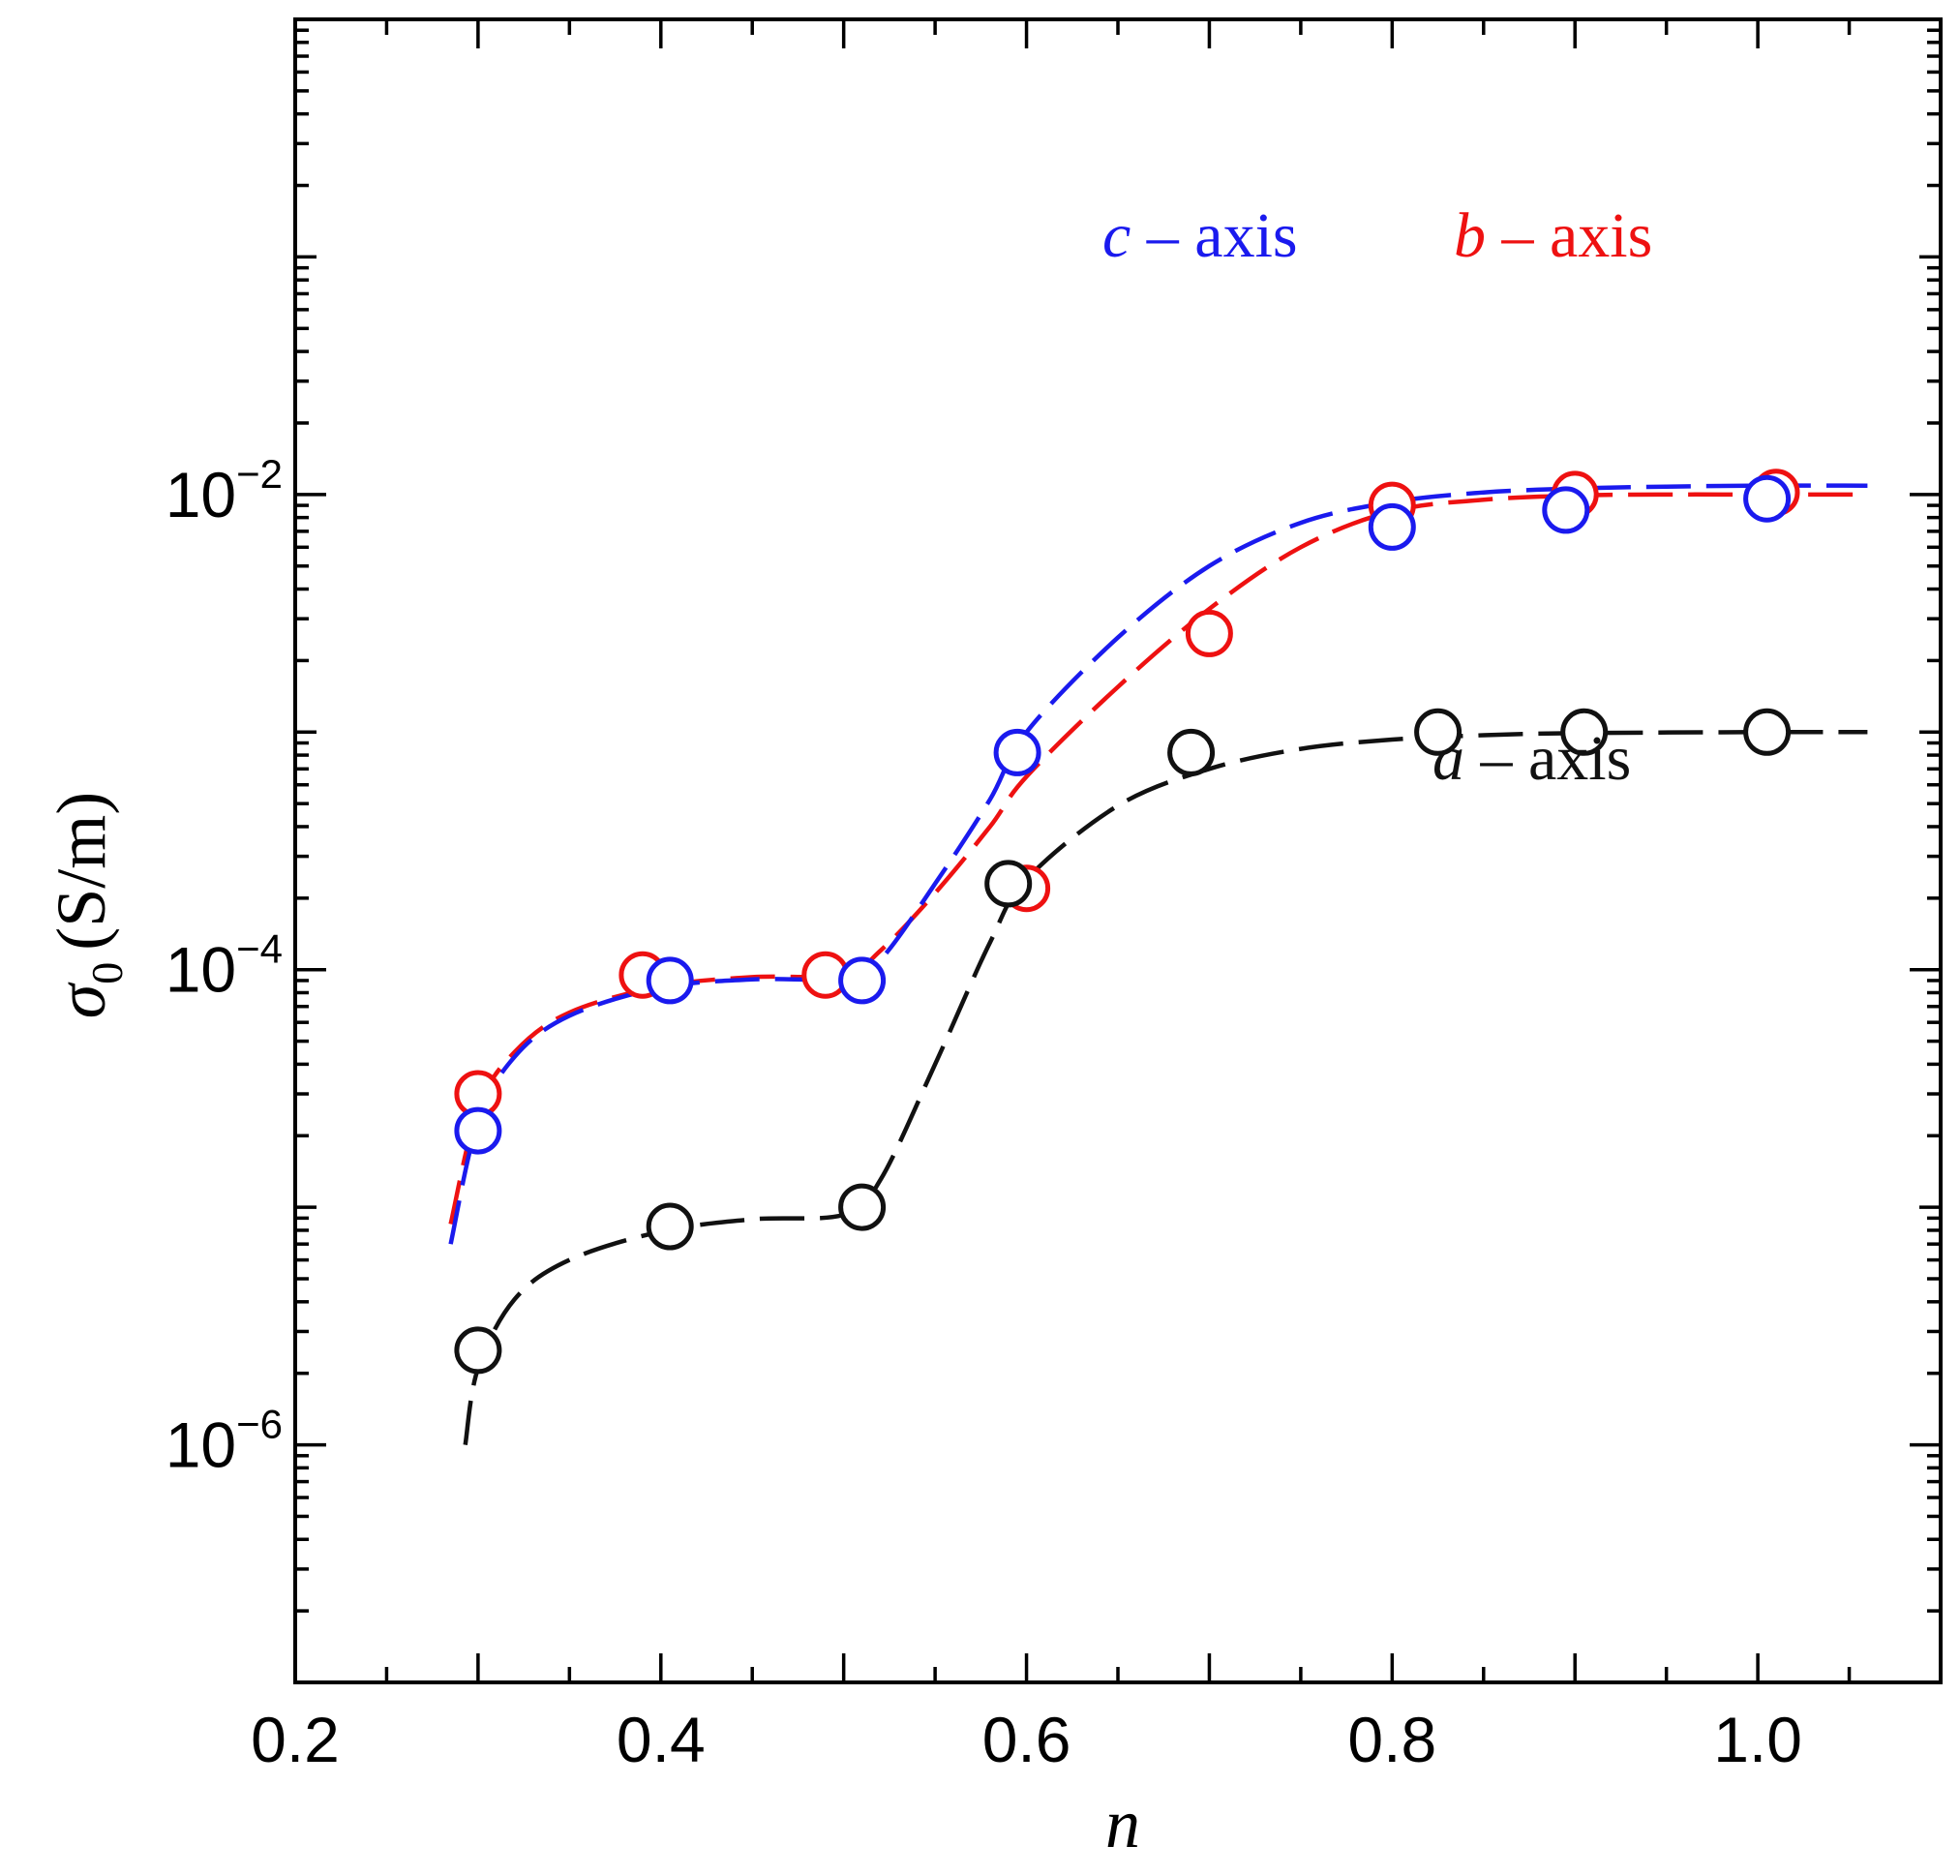 This screenshot has height=1876, width=1960. I want to click on y-tick-label: 10⁻⁶, so click(224, 1441).